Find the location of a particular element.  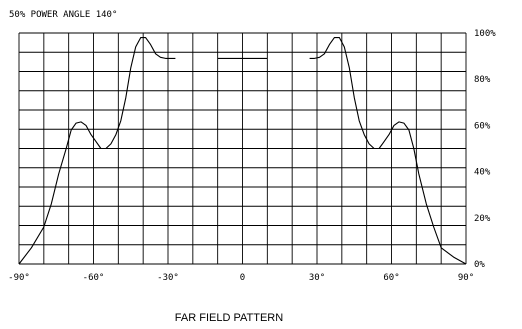

x-tick-label: -90° is located at coordinates (19, 278).